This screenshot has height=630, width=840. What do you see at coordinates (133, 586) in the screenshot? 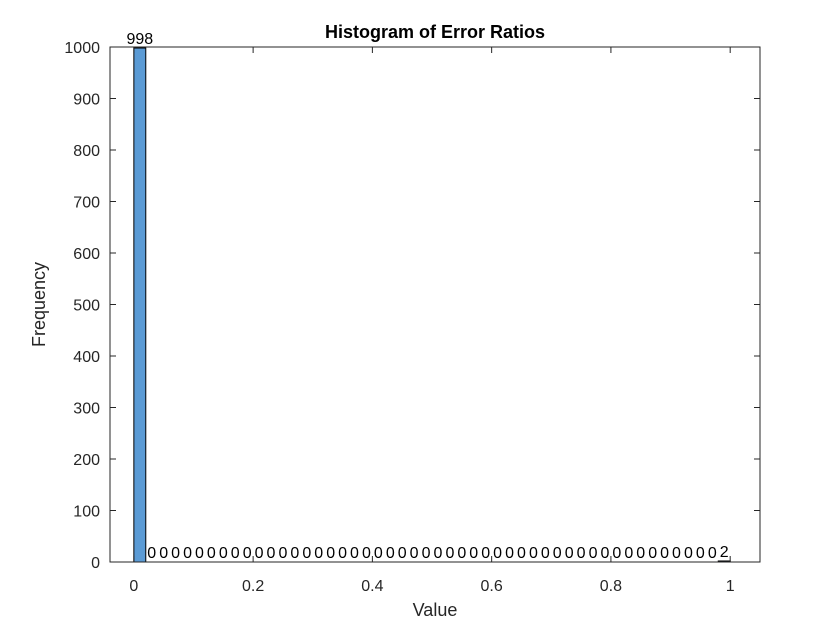
I see `x-tick-label: 0` at bounding box center [133, 586].